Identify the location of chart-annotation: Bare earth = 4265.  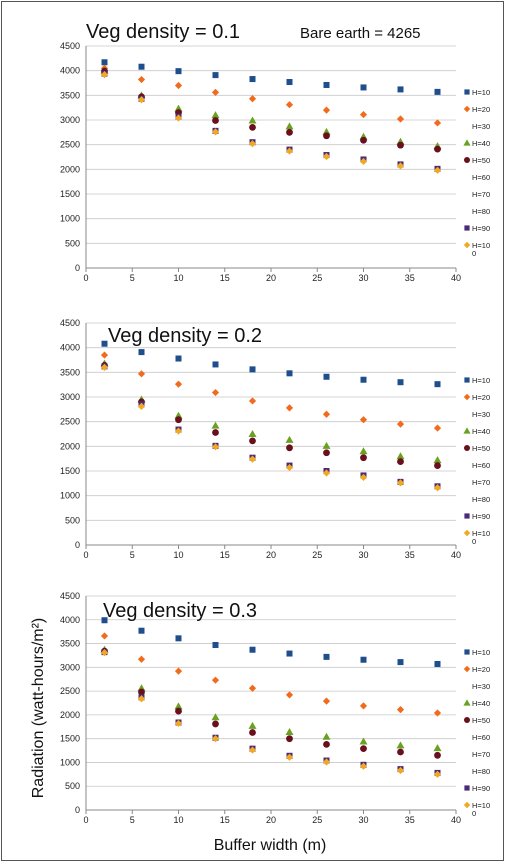
(360, 33).